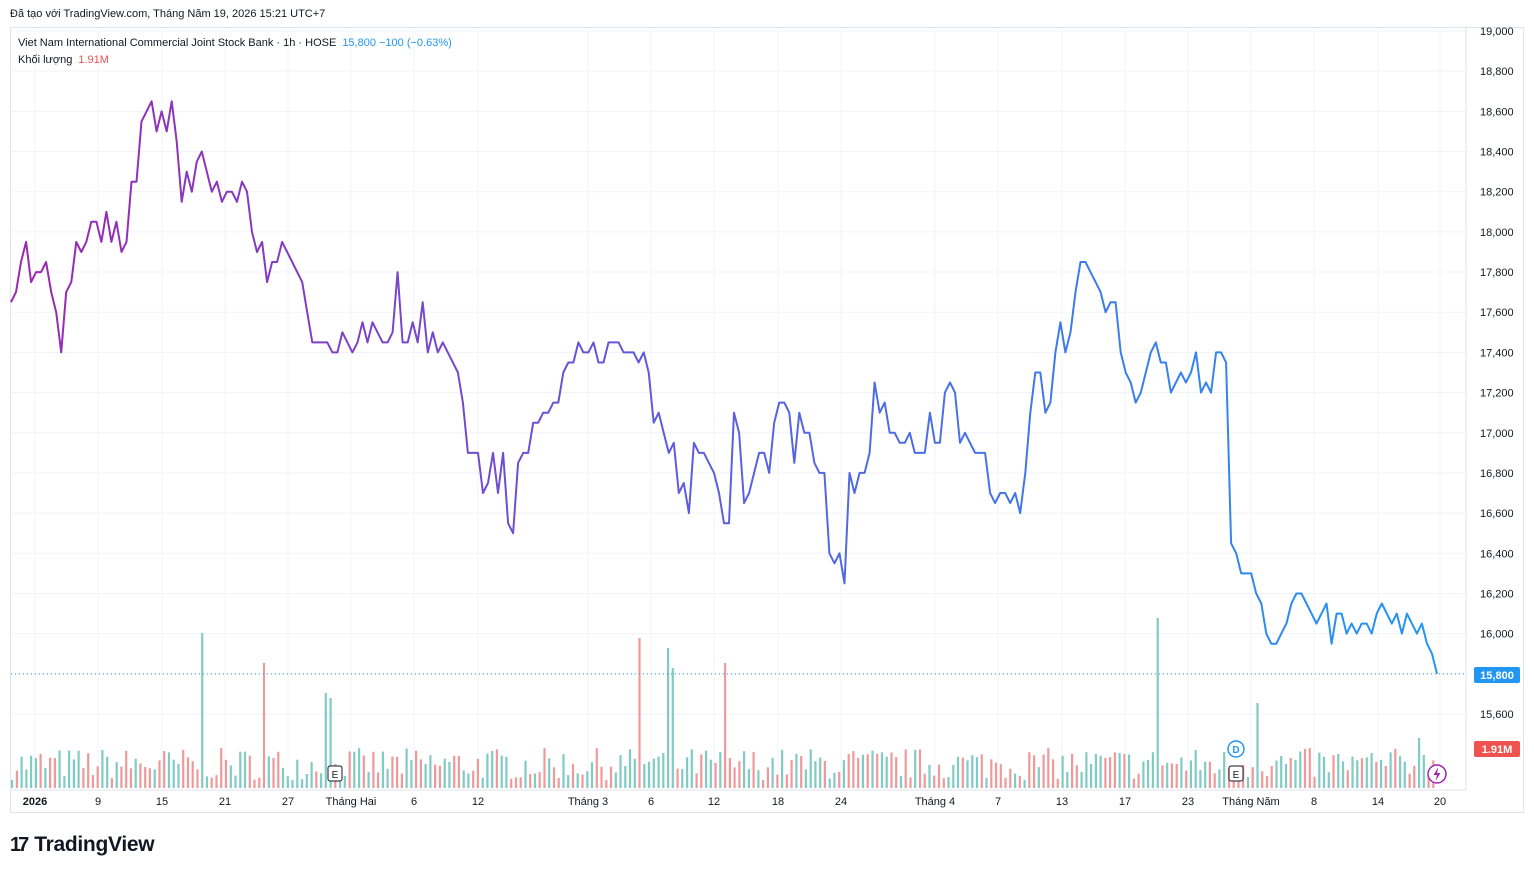 This screenshot has width=1534, height=875. I want to click on y-tick-label: 17,000, so click(1497, 434).